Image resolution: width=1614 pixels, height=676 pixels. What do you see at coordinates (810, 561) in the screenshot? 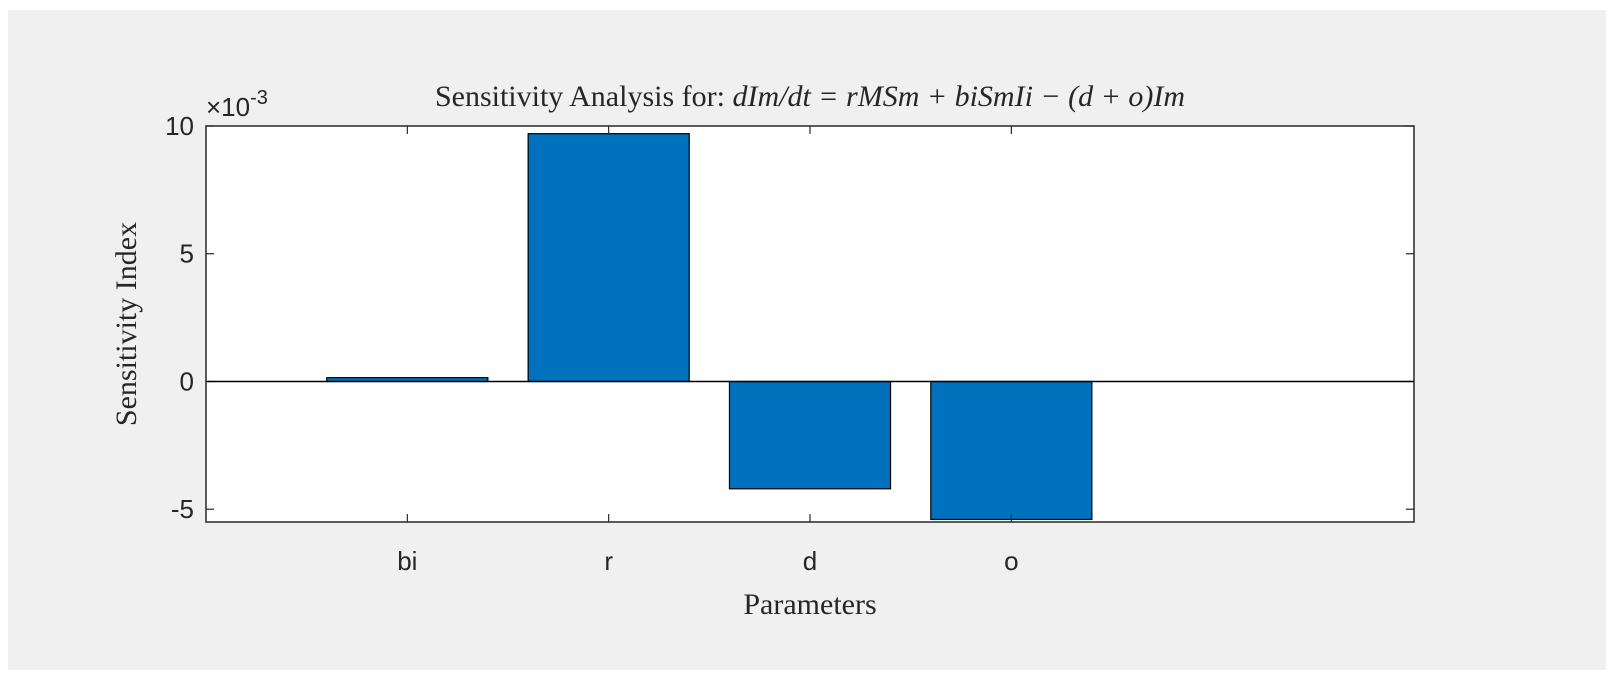
I see `x-tick-label-d: d` at bounding box center [810, 561].